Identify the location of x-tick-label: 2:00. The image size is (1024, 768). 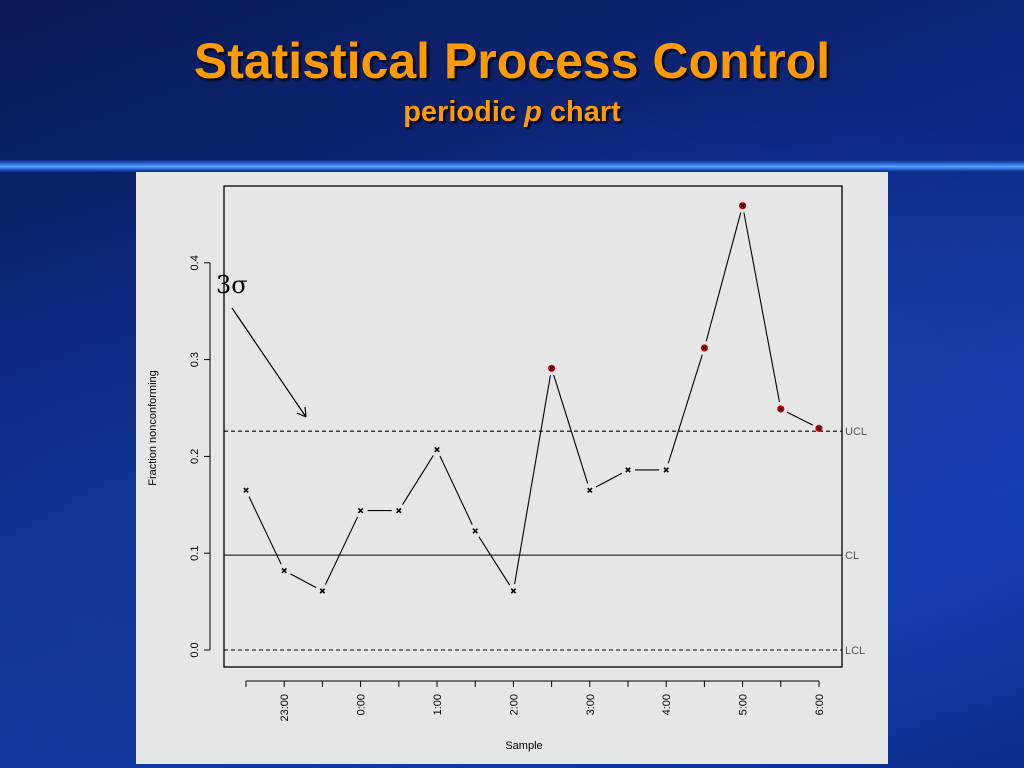
(514, 704).